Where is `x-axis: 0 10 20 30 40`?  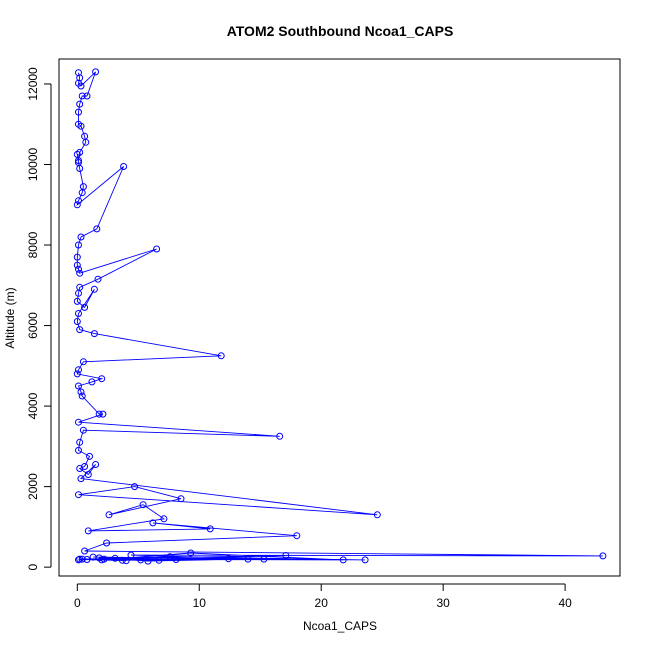 x-axis: 0 10 20 30 40 is located at coordinates (323, 596).